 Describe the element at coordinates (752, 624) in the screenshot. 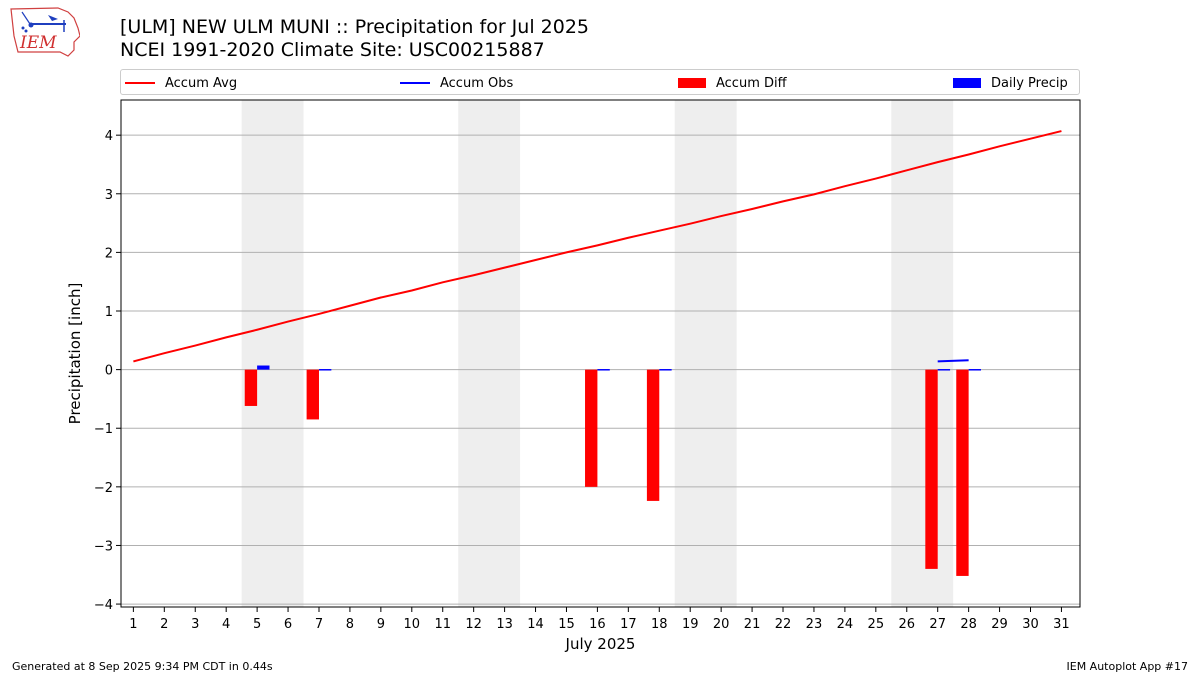

I see `x-tick-label: 21` at that location.